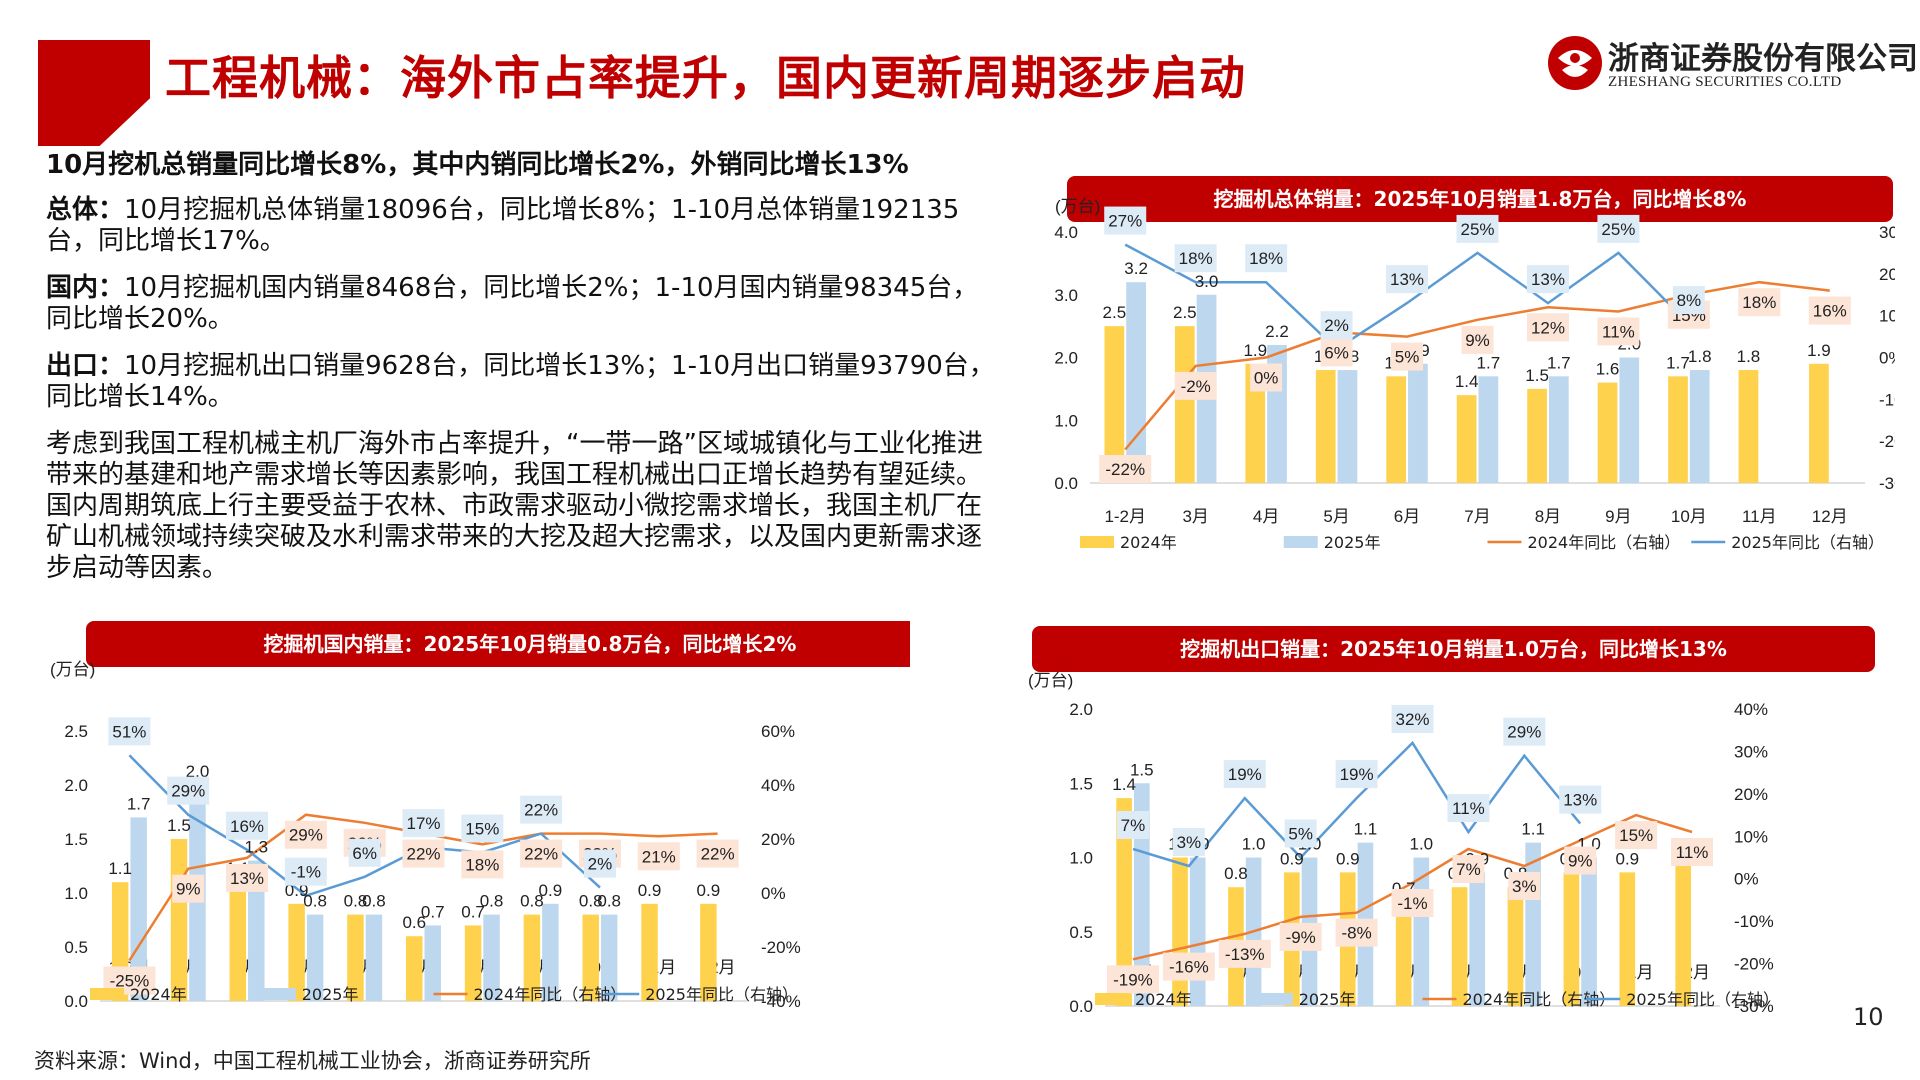 This screenshot has height=1080, width=1920. Describe the element at coordinates (1559, 362) in the screenshot. I see `bar-2025-value-label: 1.7` at that location.